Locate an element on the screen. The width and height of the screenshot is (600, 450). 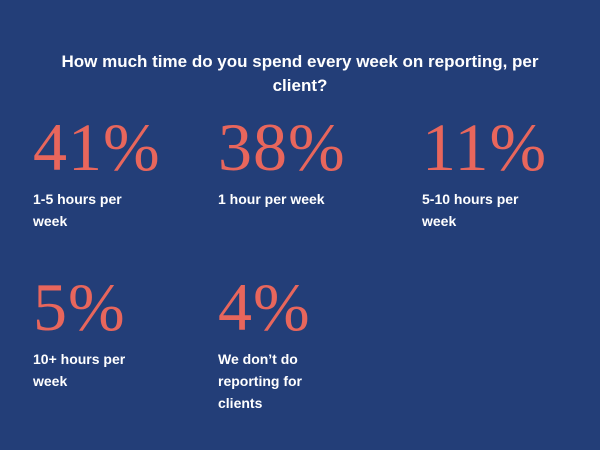
stat-label: 5-10 hours per week is located at coordinates (470, 210).